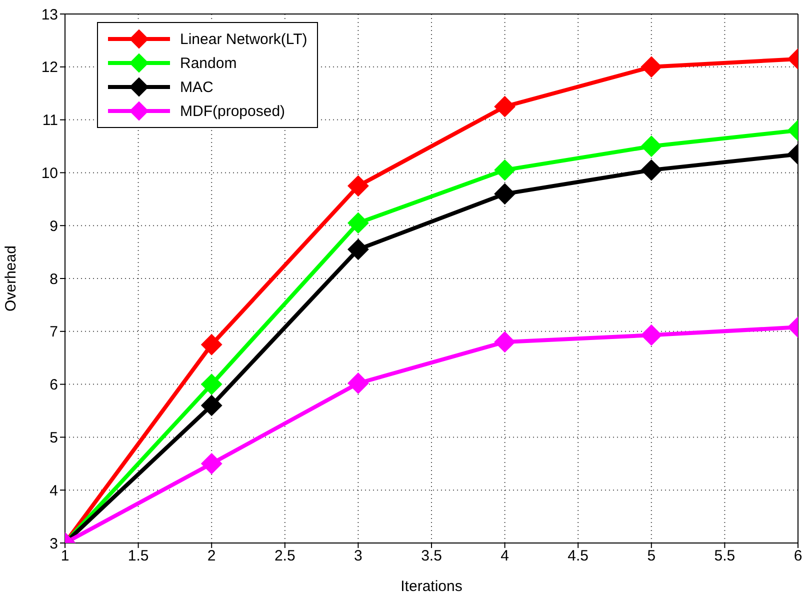 Image resolution: width=807 pixels, height=601 pixels. What do you see at coordinates (49, 67) in the screenshot?
I see `y-tick-label: 12` at bounding box center [49, 67].